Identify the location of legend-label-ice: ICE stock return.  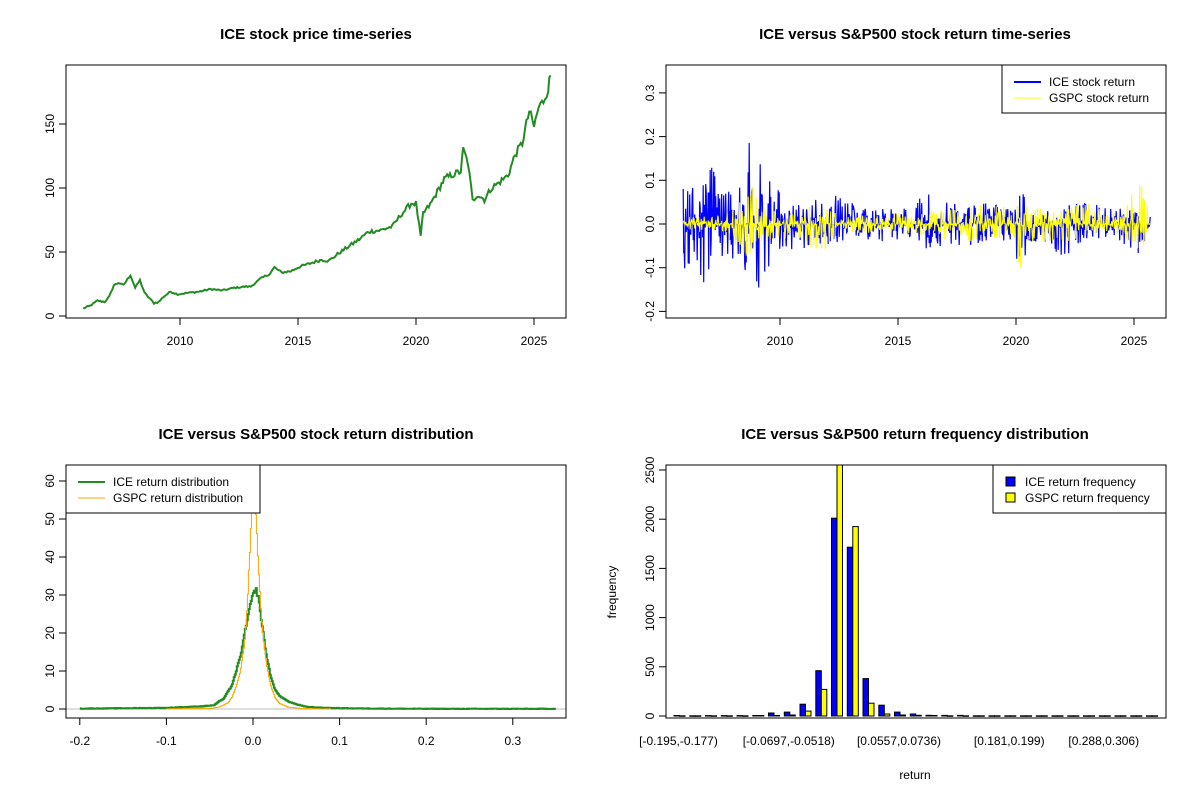
(1092, 82).